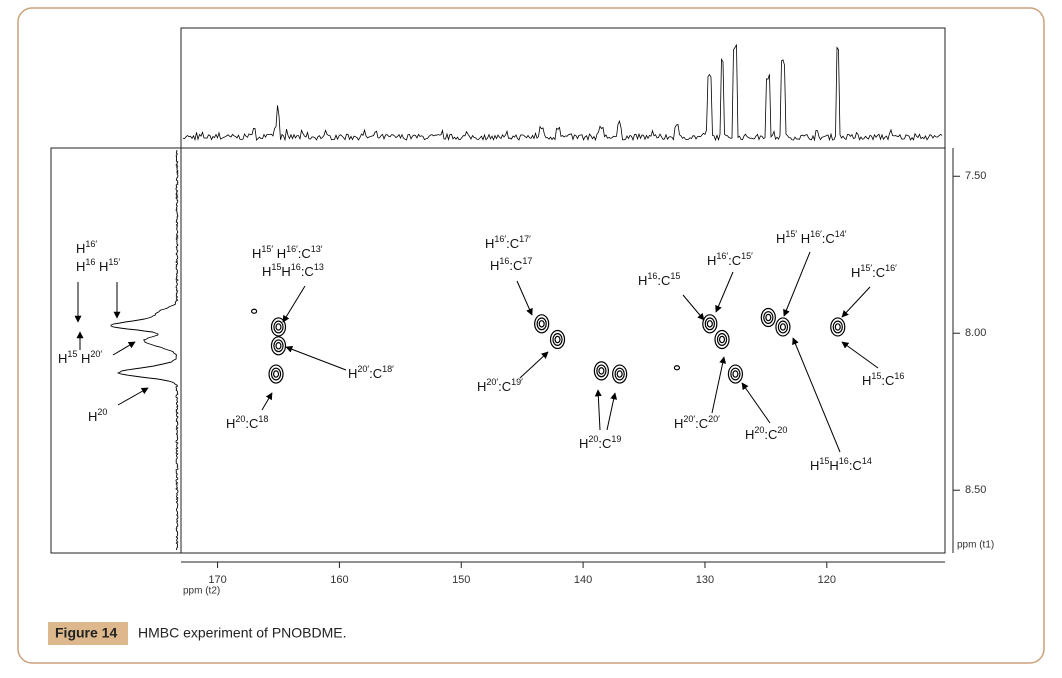 The image size is (1062, 678). I want to click on annotation: H16′, so click(86, 247).